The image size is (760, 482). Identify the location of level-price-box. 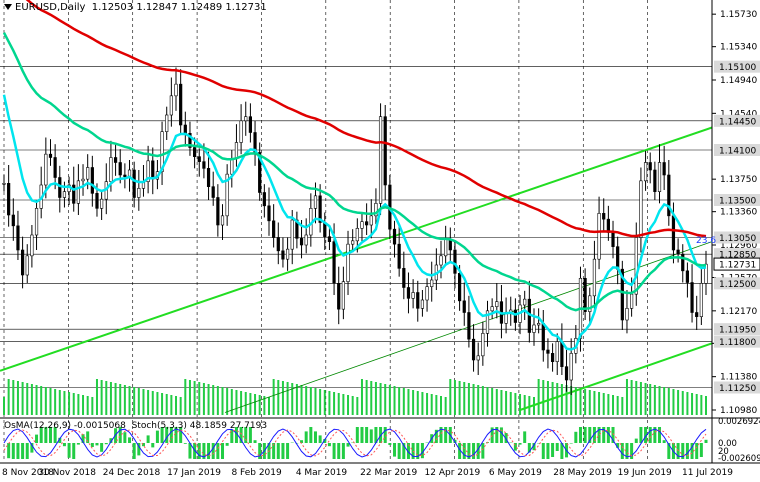
(737, 283).